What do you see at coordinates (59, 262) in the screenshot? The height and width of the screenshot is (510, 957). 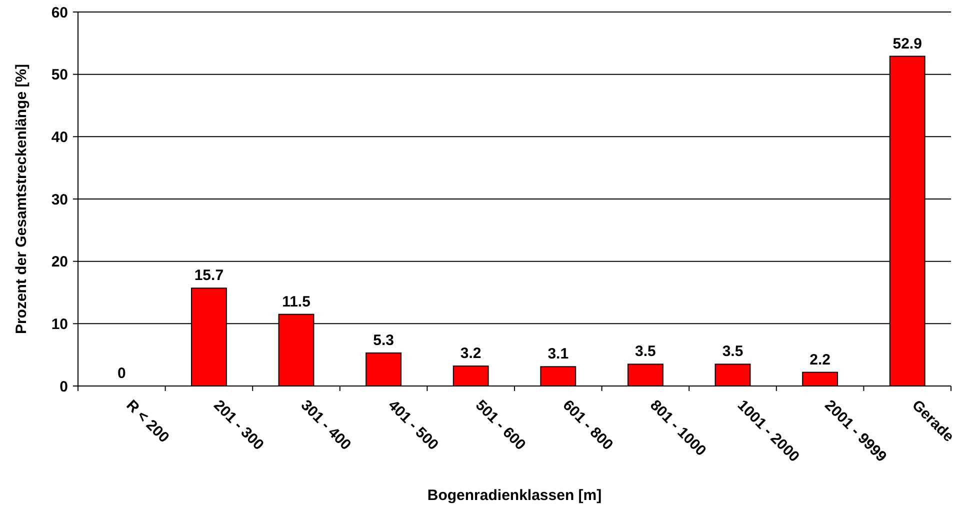 I see `y-tick-label: 20` at bounding box center [59, 262].